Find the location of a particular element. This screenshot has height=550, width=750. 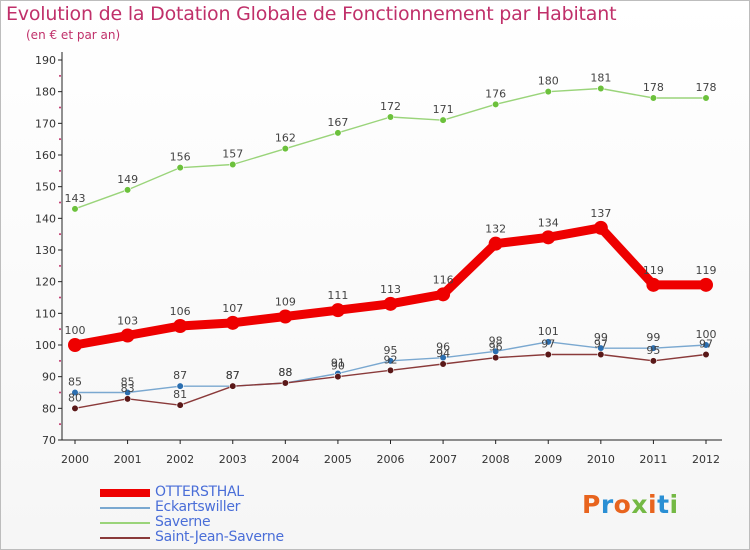

data-label-eckartswiller: 101 is located at coordinates (548, 331).